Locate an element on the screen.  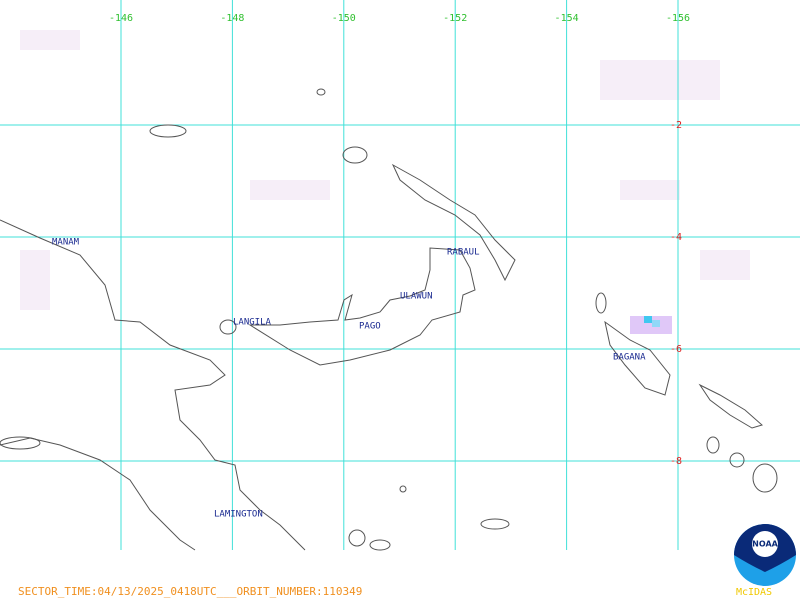
longitude-label: -146 is located at coordinates (121, 18).